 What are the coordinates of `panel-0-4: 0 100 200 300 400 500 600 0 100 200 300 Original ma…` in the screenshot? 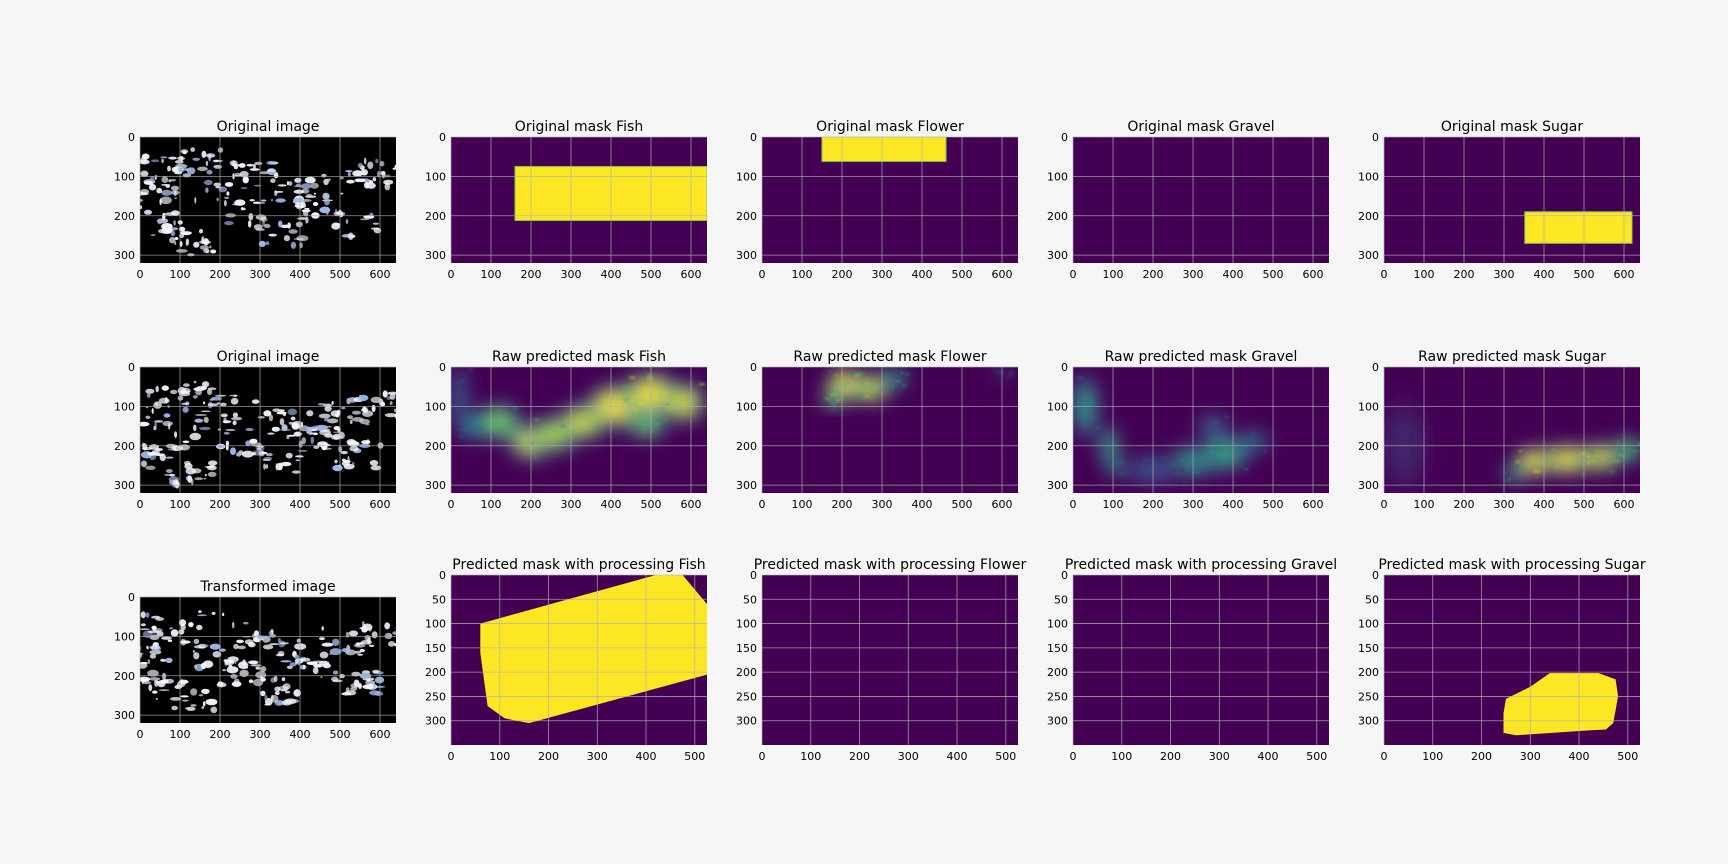 It's located at (1499, 200).